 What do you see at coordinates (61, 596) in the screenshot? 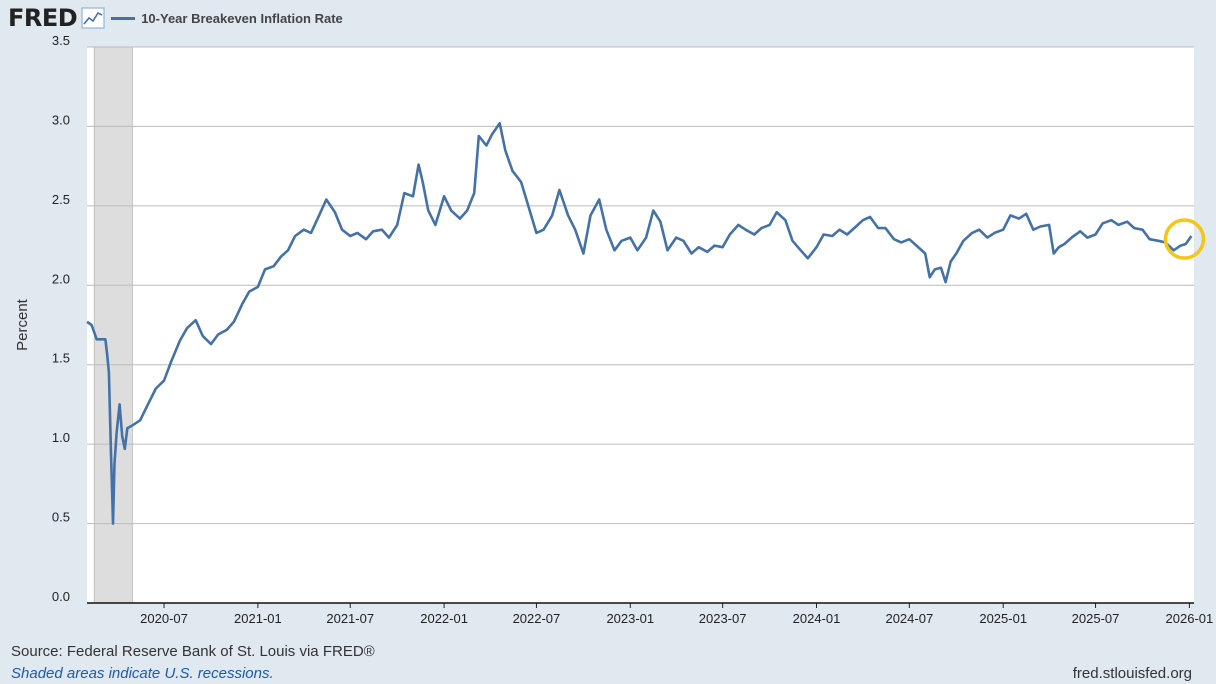
I see `y-tick-label: 0.0` at bounding box center [61, 596].